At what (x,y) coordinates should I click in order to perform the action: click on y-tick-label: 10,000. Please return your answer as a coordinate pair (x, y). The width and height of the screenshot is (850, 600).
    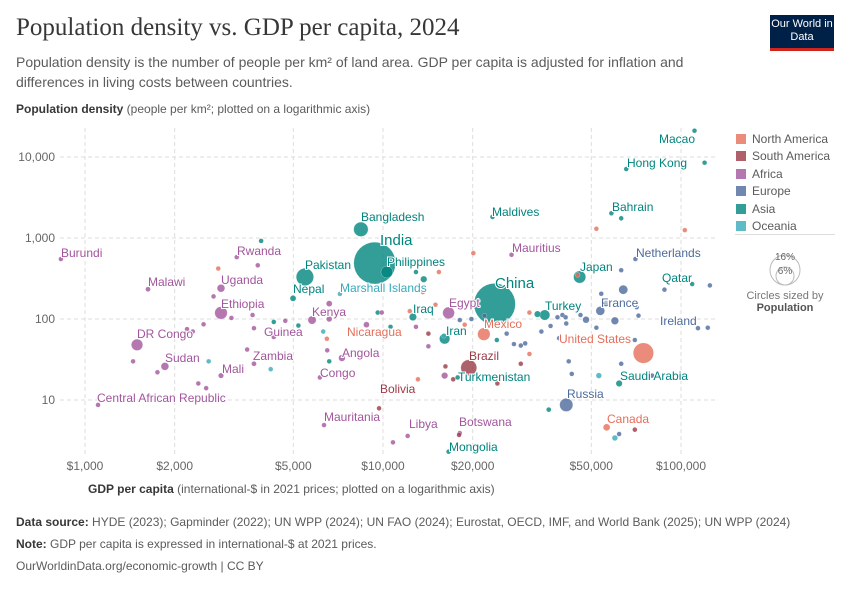
    Looking at the image, I should click on (36, 157).